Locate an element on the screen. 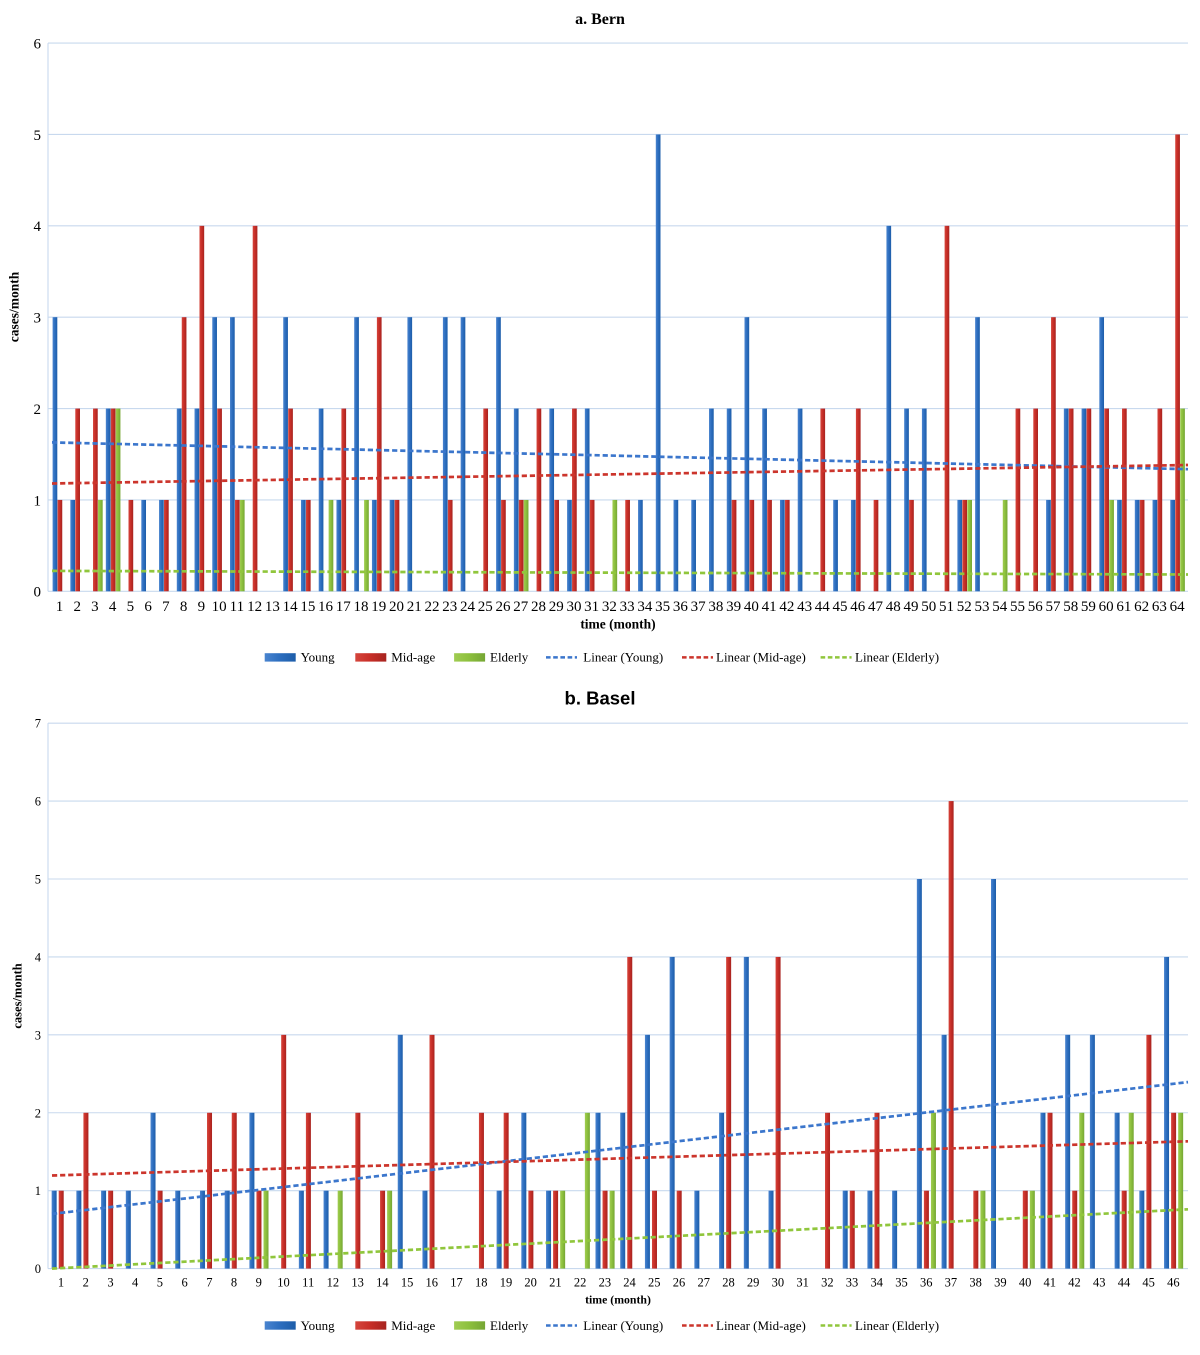 The image size is (1200, 1355). svg-text: 61 is located at coordinates (1123, 607).